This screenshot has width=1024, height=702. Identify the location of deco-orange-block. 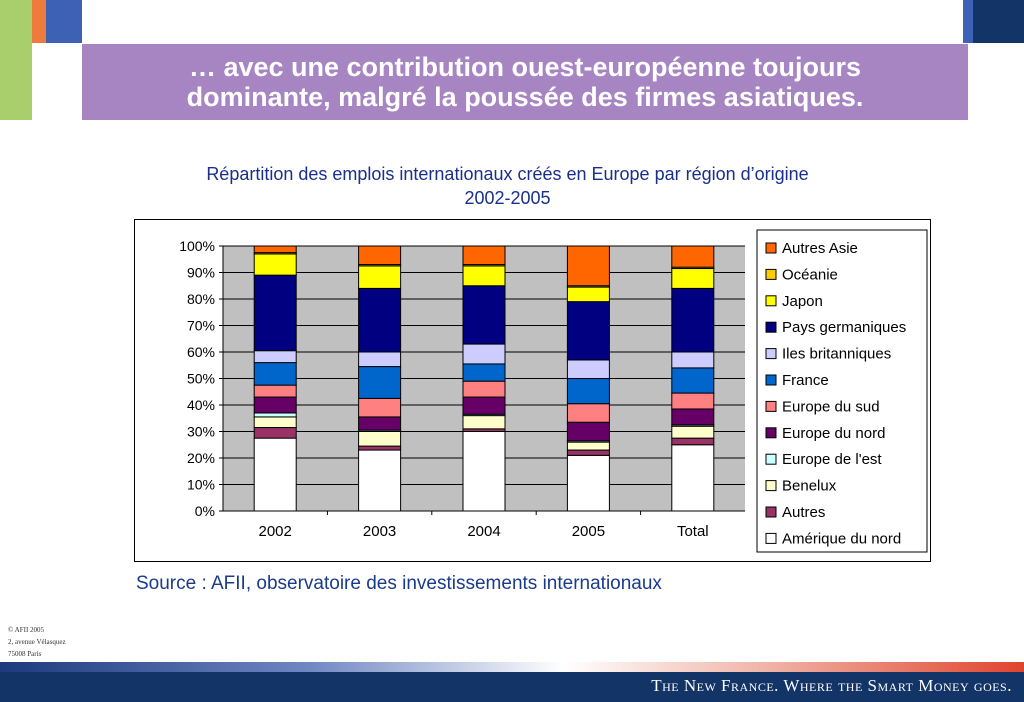
(39, 21).